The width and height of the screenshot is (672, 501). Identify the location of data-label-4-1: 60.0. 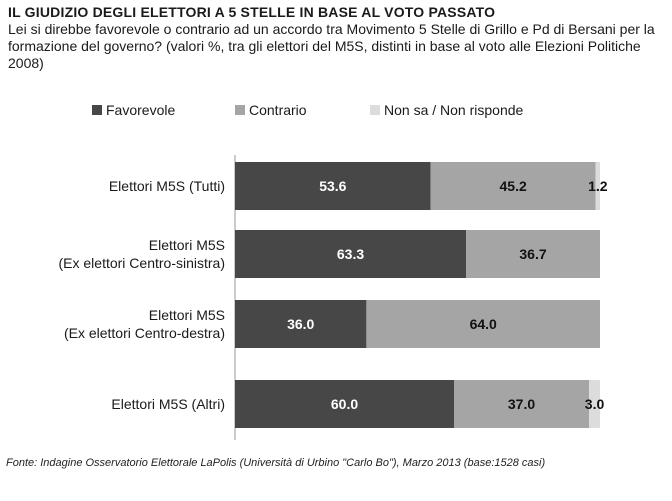
(344, 404).